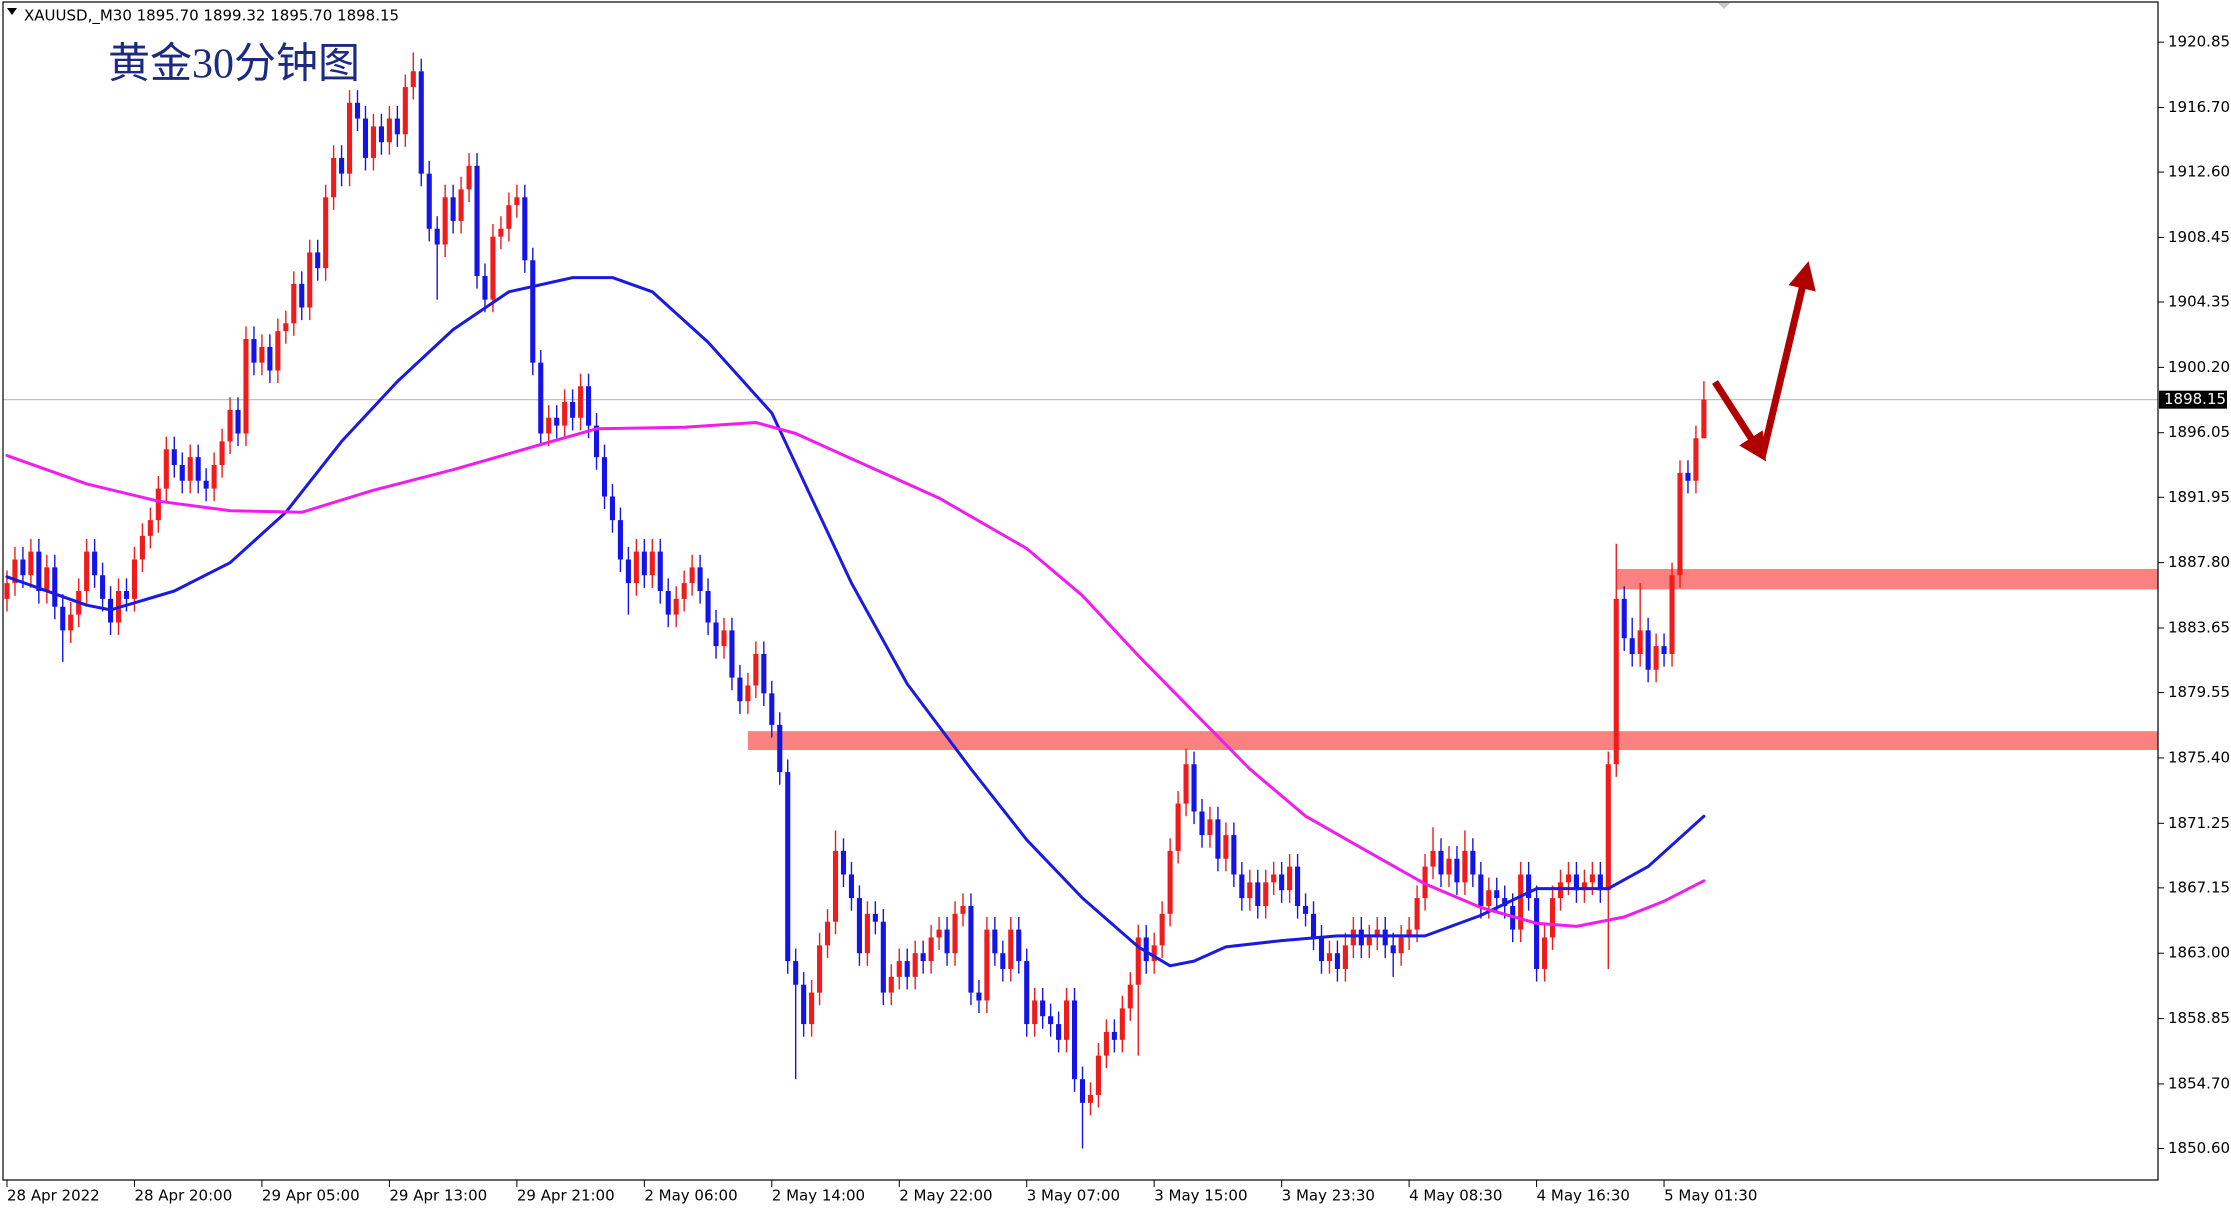 The image size is (2231, 1211). Describe the element at coordinates (1787, 360) in the screenshot. I see `arrow-up` at that location.